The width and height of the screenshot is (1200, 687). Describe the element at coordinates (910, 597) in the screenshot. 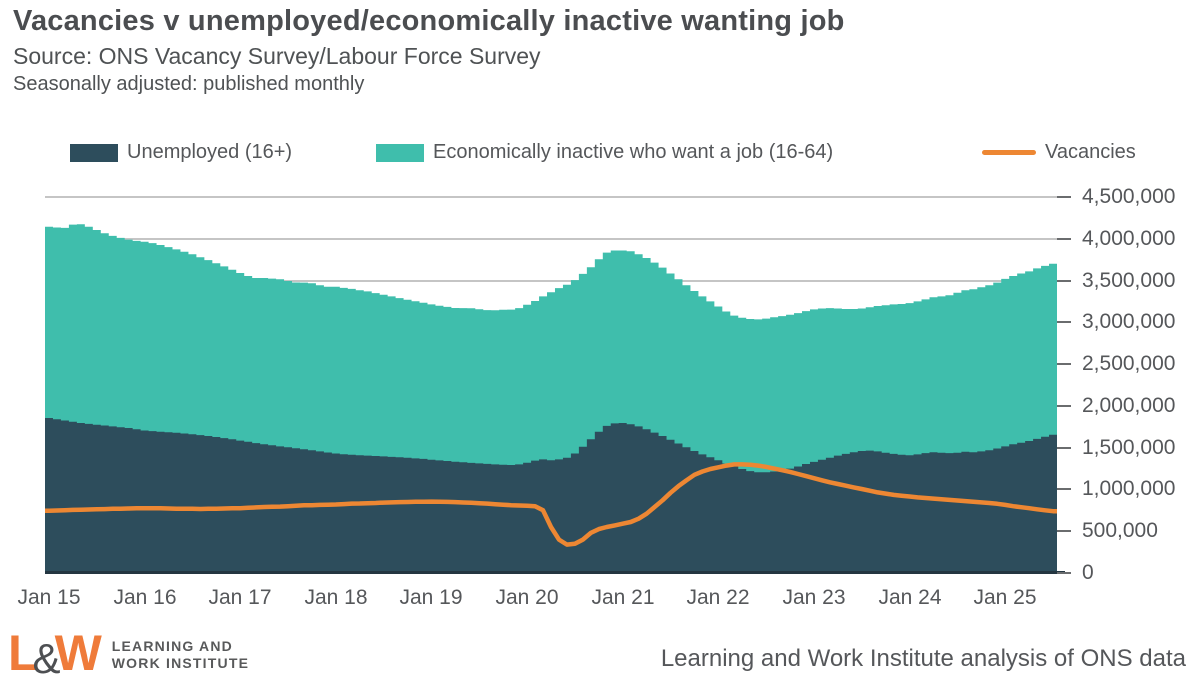

I see `x-tick-label: Jan 24` at that location.